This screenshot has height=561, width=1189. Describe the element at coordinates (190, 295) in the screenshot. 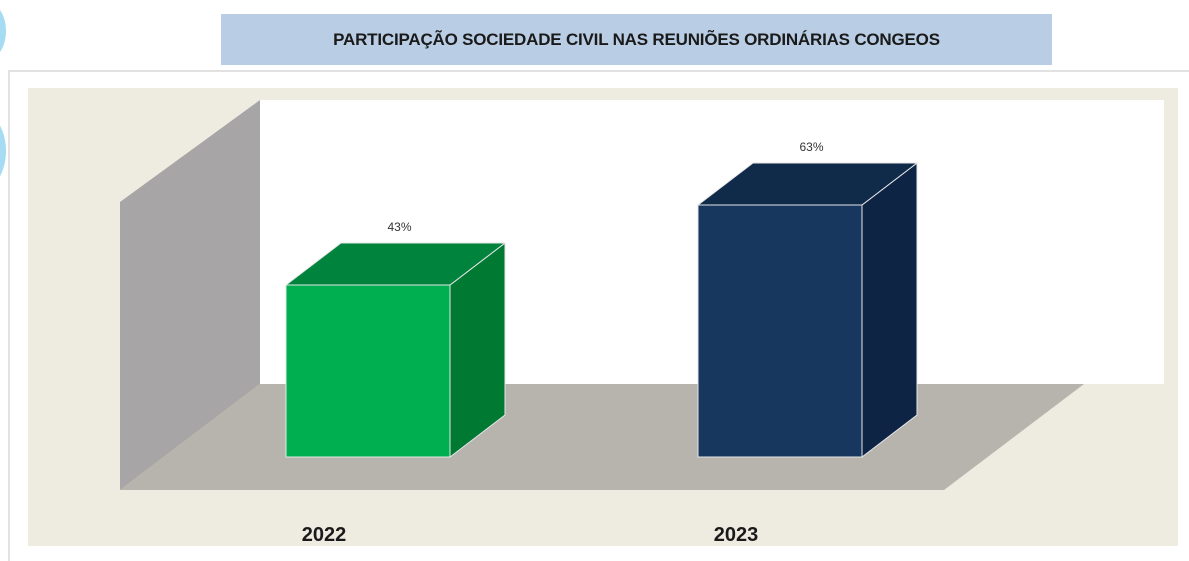

I see `side-wall` at that location.